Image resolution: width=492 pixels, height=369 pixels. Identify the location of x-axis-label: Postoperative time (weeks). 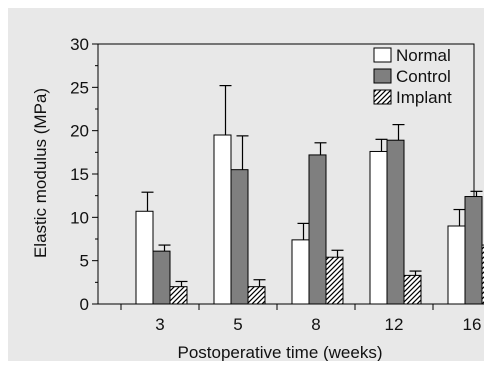
(279, 352).